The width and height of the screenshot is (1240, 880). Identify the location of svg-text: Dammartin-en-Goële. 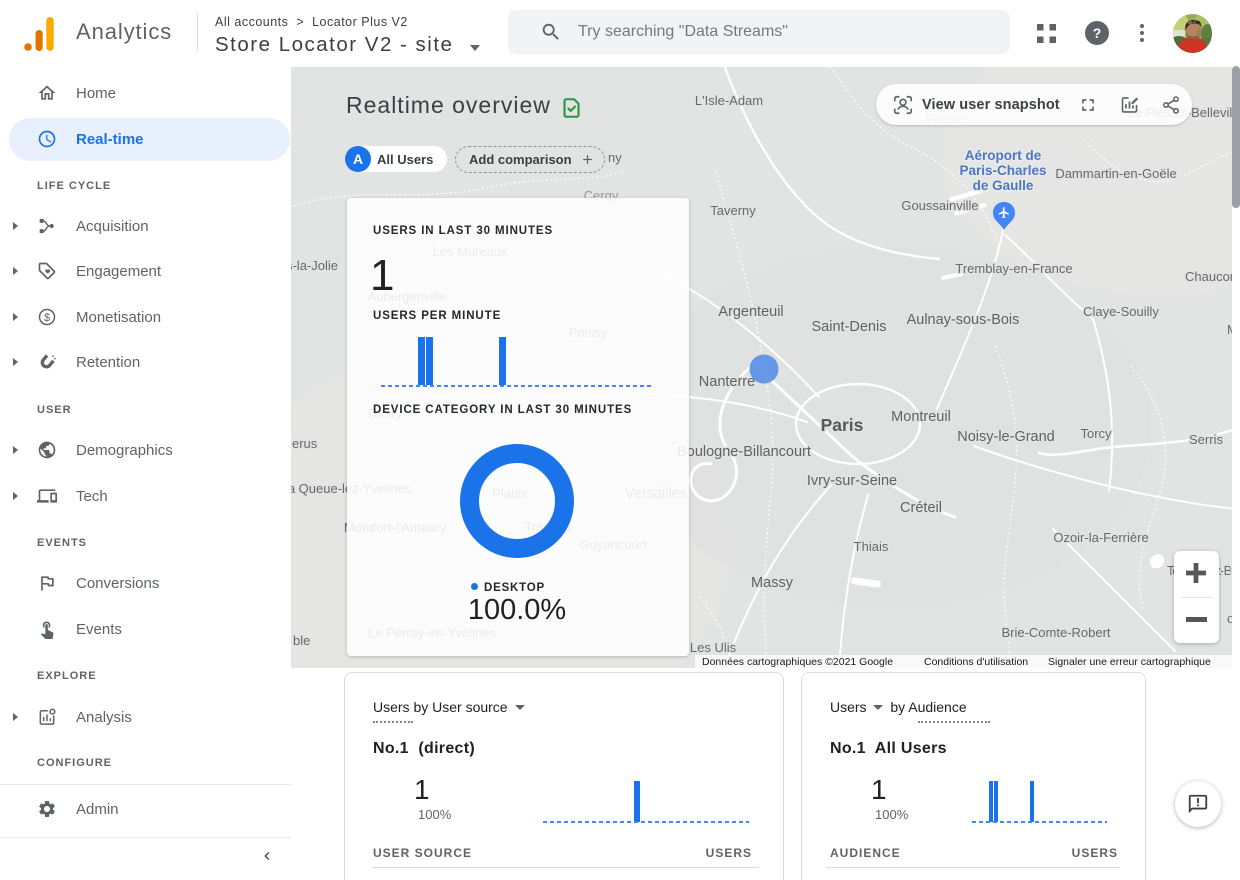
(1115, 173).